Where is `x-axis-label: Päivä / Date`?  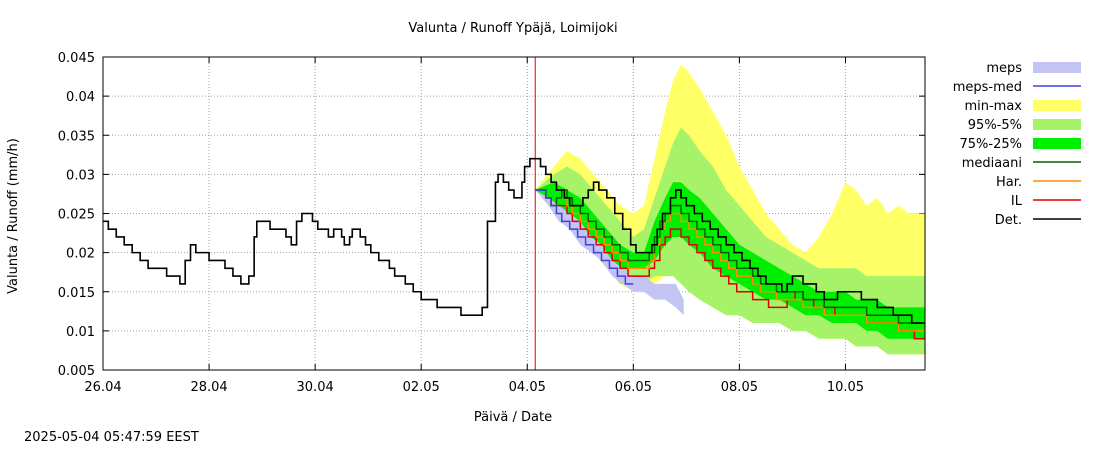 x-axis-label: Päivä / Date is located at coordinates (513, 417).